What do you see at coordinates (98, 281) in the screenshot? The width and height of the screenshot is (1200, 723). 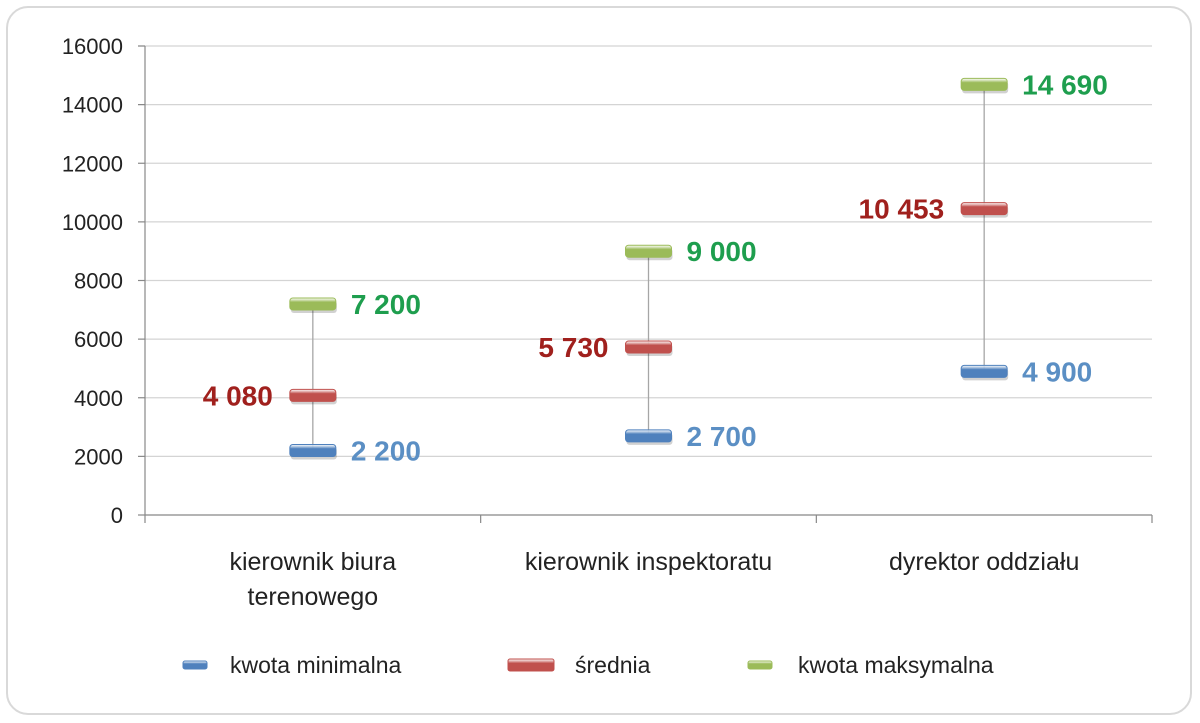 I see `y-tick-label: 8000` at bounding box center [98, 281].